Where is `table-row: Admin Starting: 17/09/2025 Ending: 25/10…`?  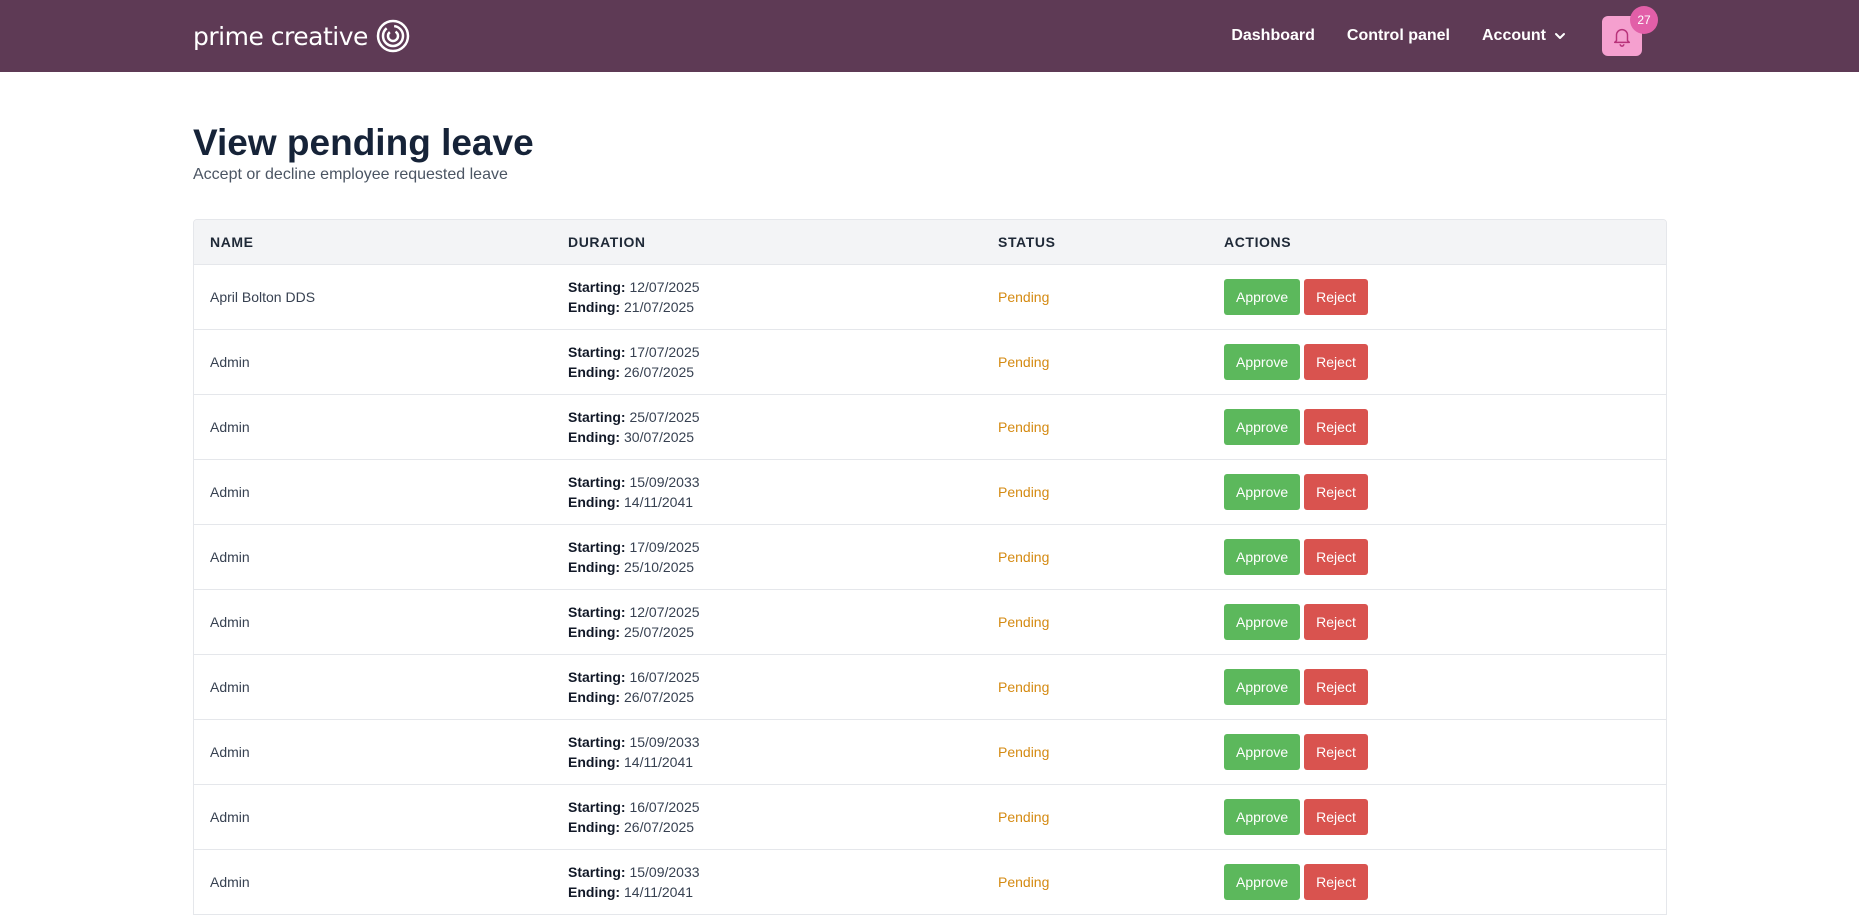
table-row: Admin Starting: 17/09/2025 Ending: 25/10… is located at coordinates (930, 556).